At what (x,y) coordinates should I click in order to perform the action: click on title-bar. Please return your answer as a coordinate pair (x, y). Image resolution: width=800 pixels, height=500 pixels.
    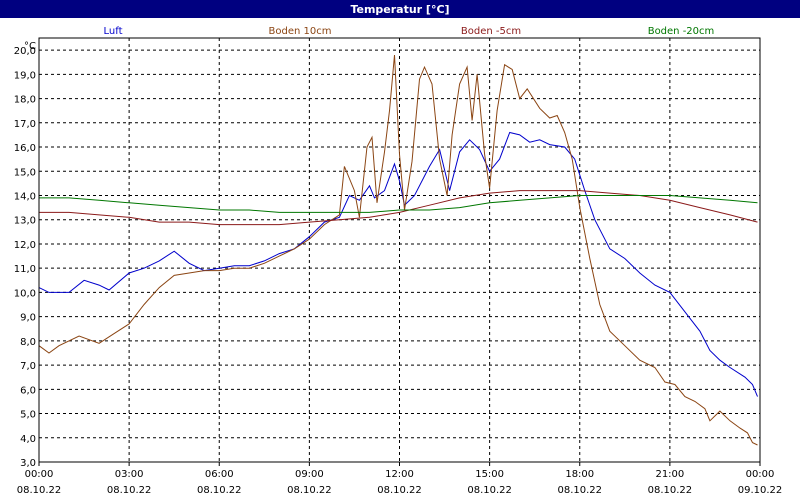
    Looking at the image, I should click on (400, 9).